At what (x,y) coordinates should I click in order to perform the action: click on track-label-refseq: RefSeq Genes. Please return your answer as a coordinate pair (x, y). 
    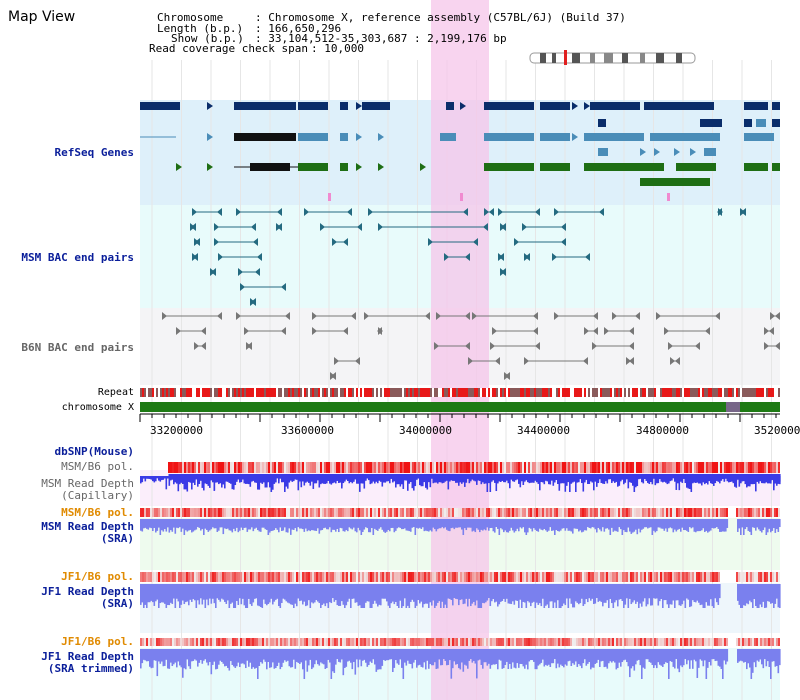
    Looking at the image, I should click on (94, 152).